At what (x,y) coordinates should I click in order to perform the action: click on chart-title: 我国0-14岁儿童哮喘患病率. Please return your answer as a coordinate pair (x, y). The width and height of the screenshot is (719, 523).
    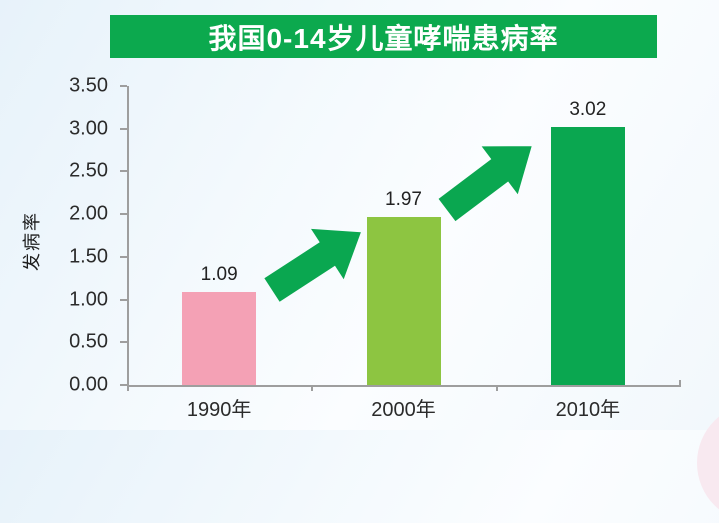
    Looking at the image, I should click on (383, 38).